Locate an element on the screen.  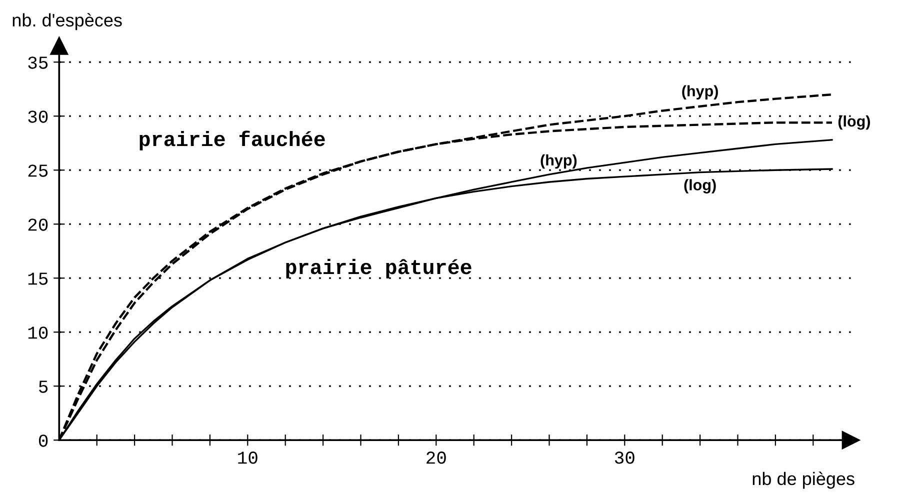
annotation: prairie fauchée is located at coordinates (232, 140).